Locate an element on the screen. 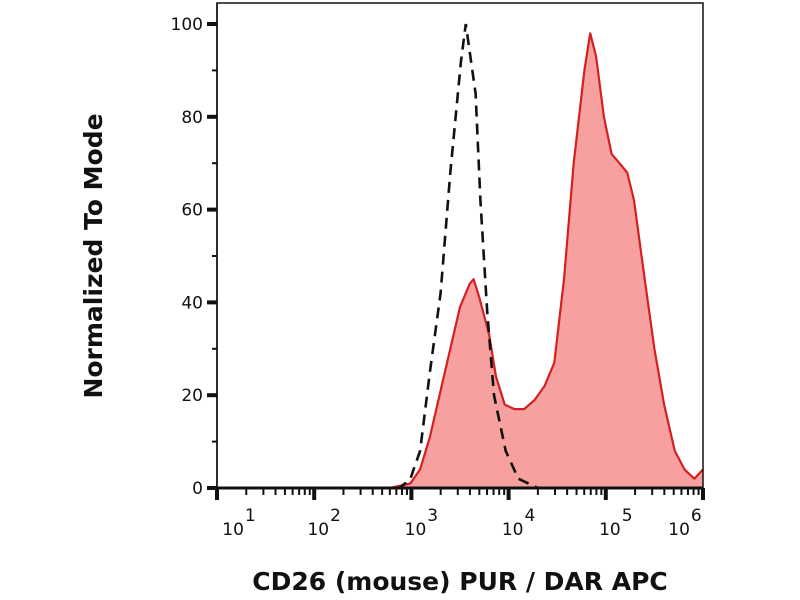 Image resolution: width=800 pixels, height=600 pixels. y-tick-label: 20 is located at coordinates (192, 396).